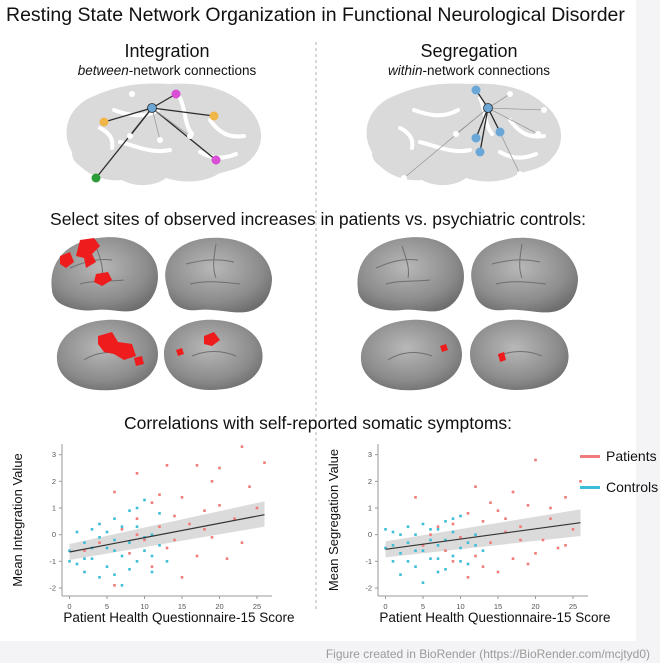 Image resolution: width=660 pixels, height=663 pixels. I want to click on x-tick-label: 20, so click(219, 606).